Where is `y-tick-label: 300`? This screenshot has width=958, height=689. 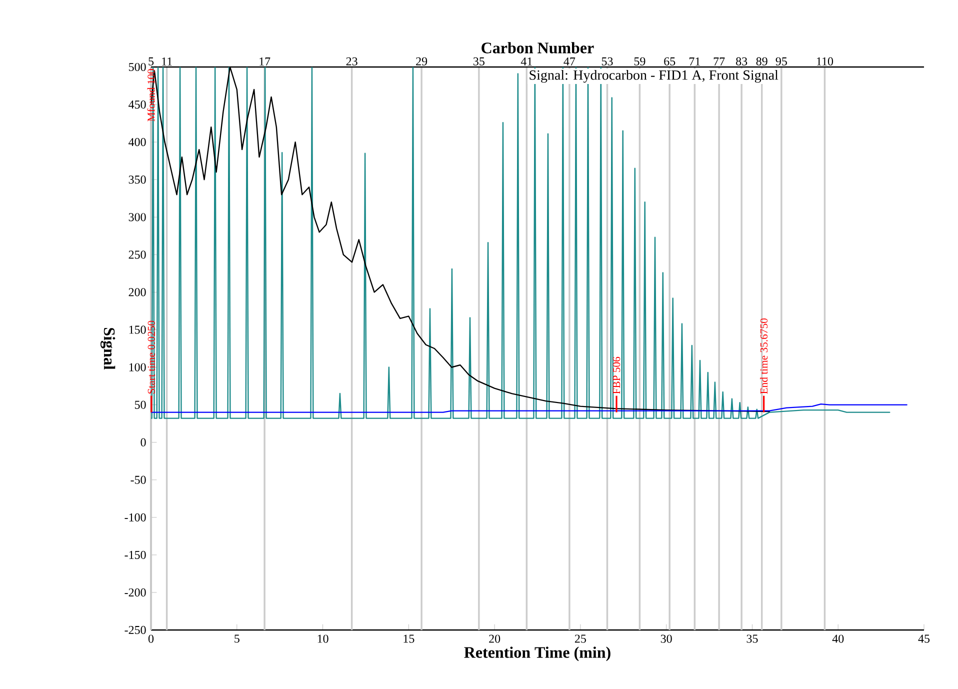
y-tick-label: 300 is located at coordinates (137, 217).